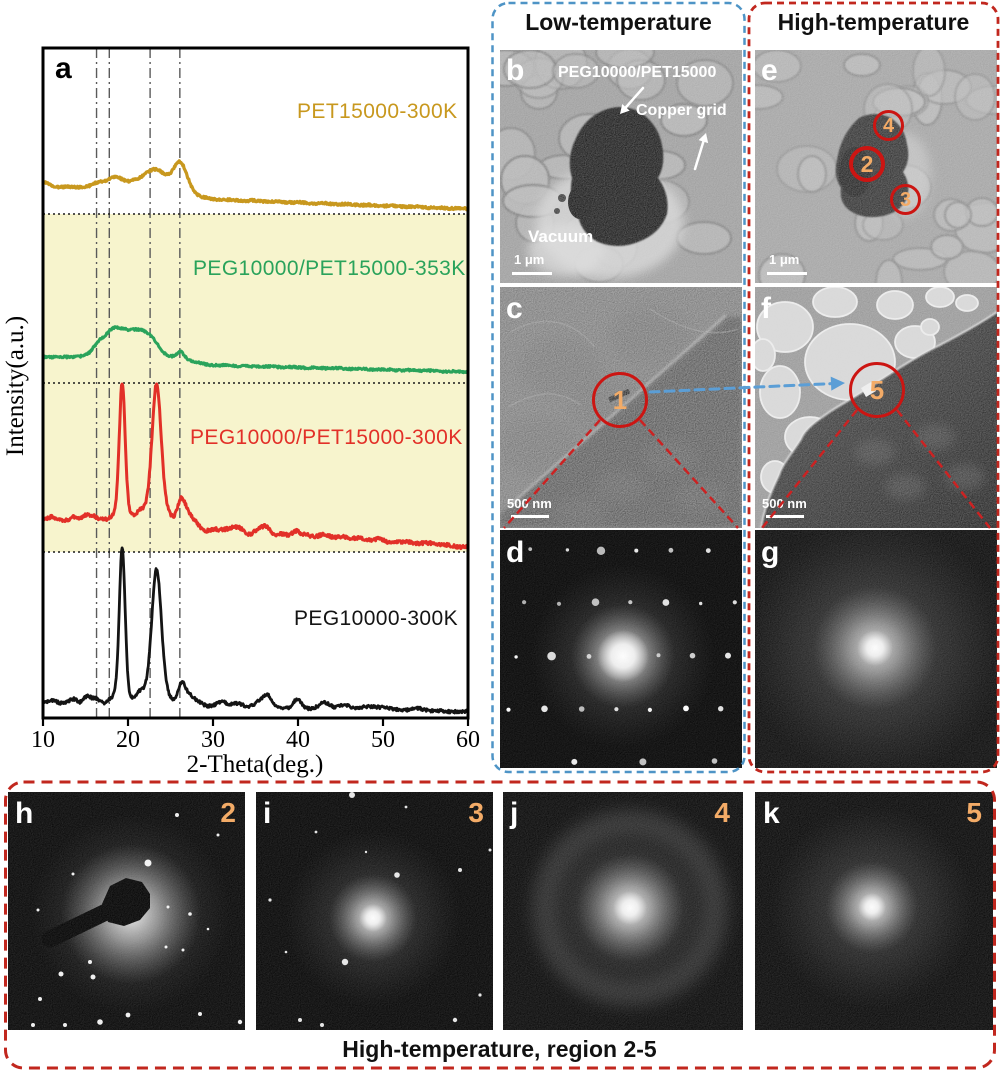 Image resolution: width=1000 pixels, height=1075 pixels. Describe the element at coordinates (770, 552) in the screenshot. I see `panel-g-letter: g` at that location.